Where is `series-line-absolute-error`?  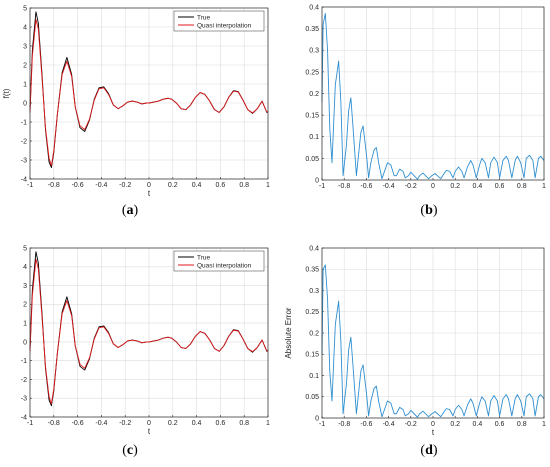 series-line-absolute-error is located at coordinates (433, 96).